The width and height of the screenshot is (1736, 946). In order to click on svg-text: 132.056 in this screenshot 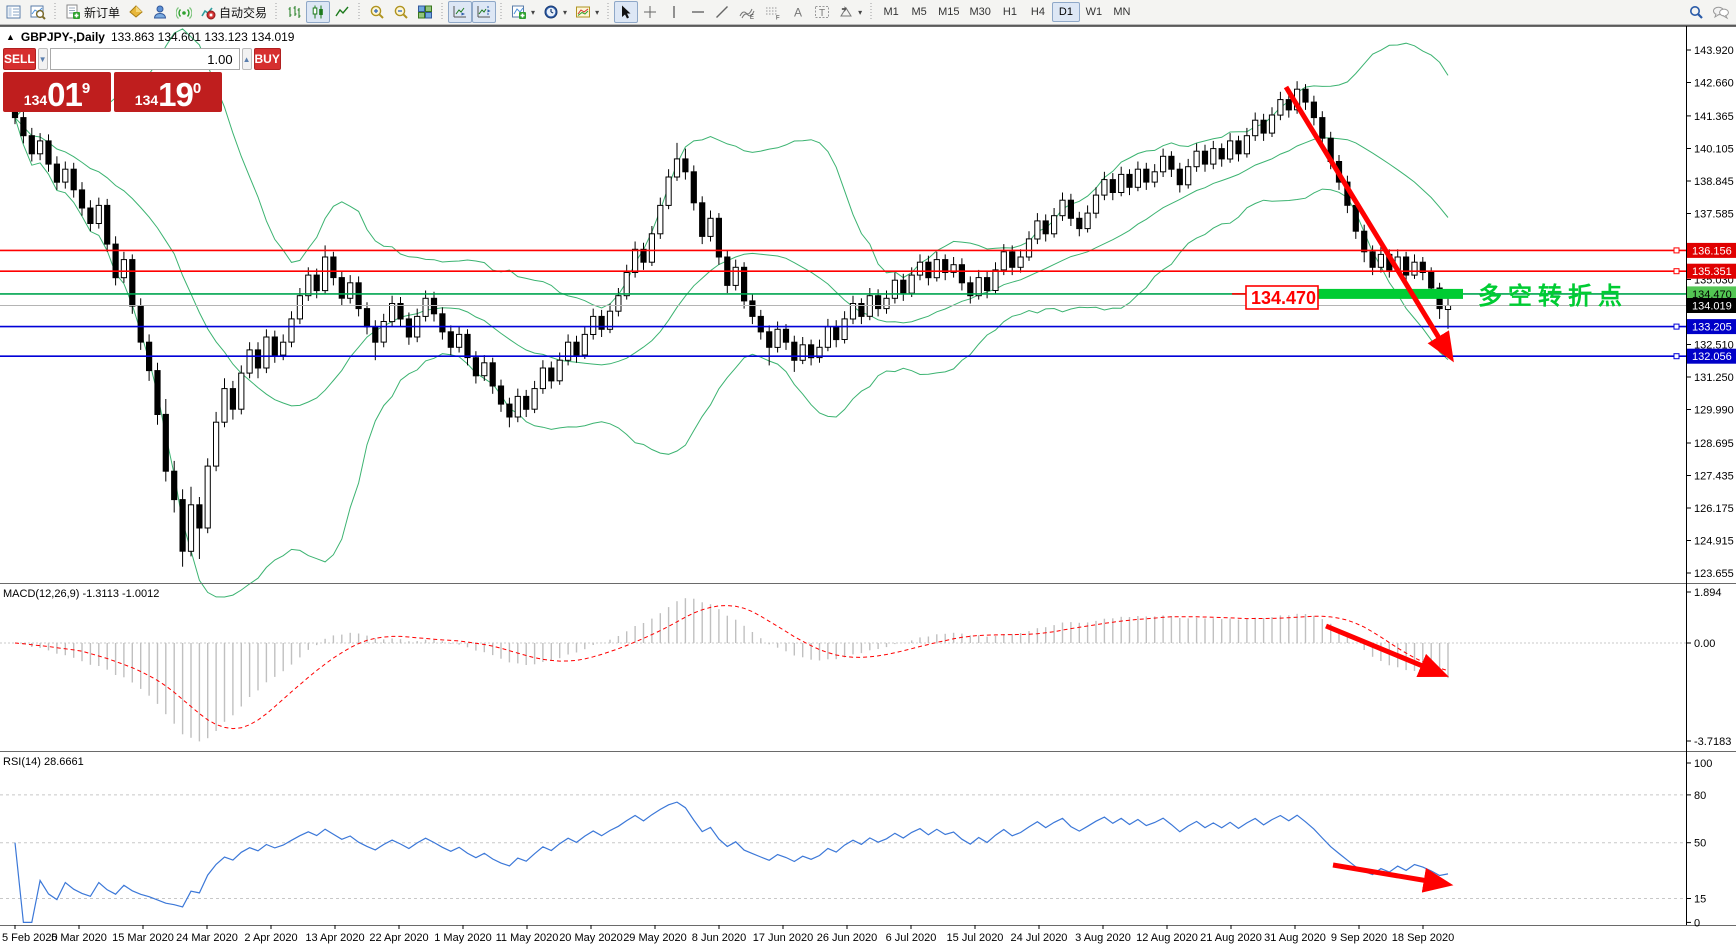, I will do `click(1712, 357)`.